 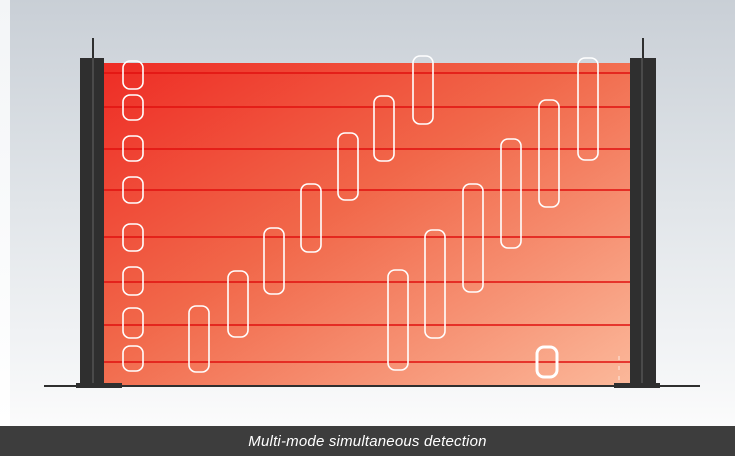 I want to click on left-gutter, so click(x=5, y=213).